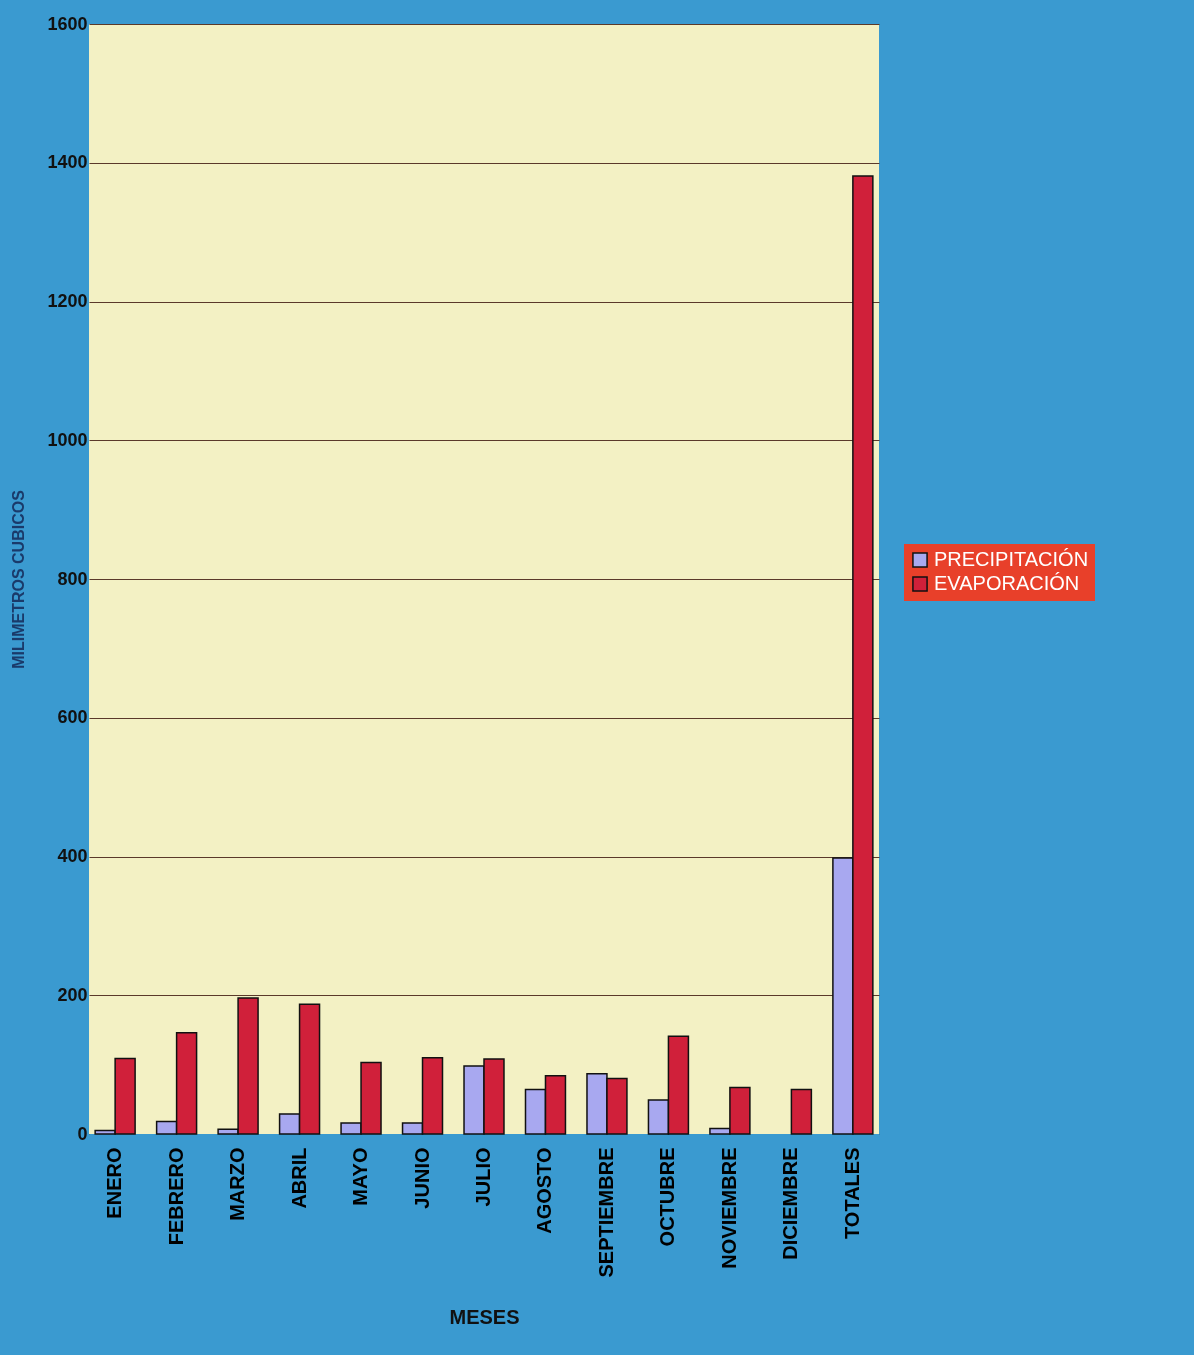  I want to click on x-tick-label: SEPTIEMBRE, so click(605, 1212).